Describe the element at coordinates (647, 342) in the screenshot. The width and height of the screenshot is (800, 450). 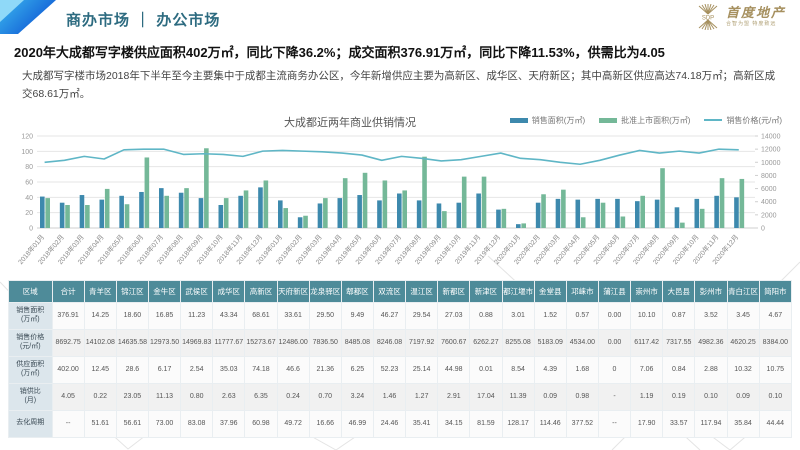
I see `table-cell: 6117.42` at that location.